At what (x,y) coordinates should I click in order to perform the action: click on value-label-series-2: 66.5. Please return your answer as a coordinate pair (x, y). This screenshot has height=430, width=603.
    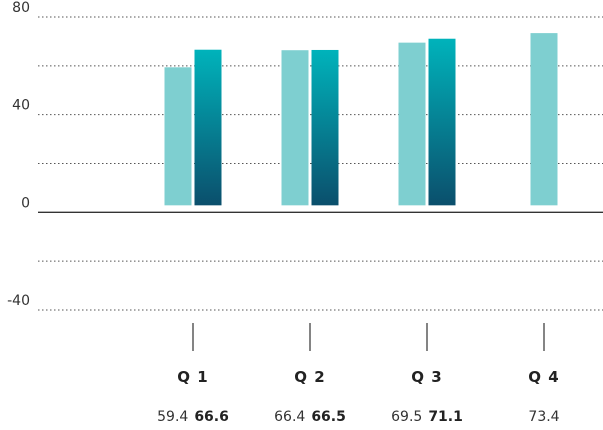
    Looking at the image, I should click on (328, 417).